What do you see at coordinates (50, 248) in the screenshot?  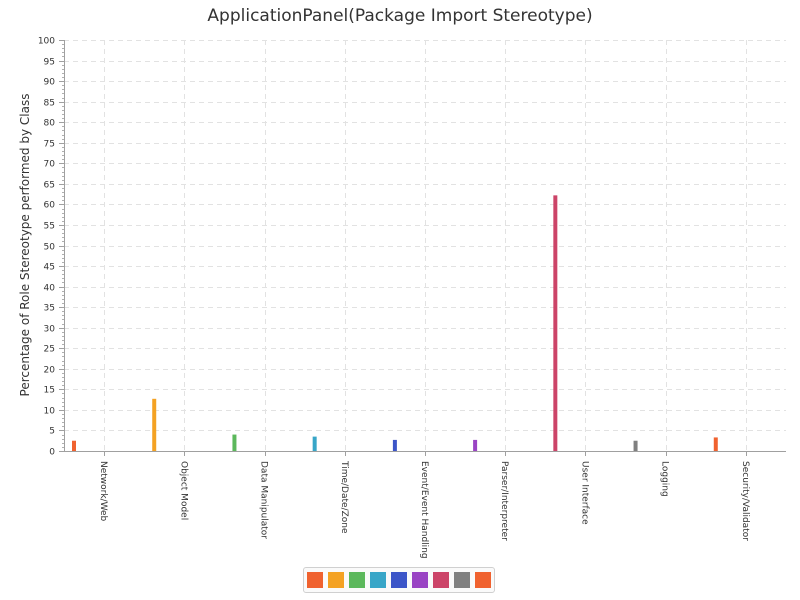 I see `y-tick-label: 50` at bounding box center [50, 248].